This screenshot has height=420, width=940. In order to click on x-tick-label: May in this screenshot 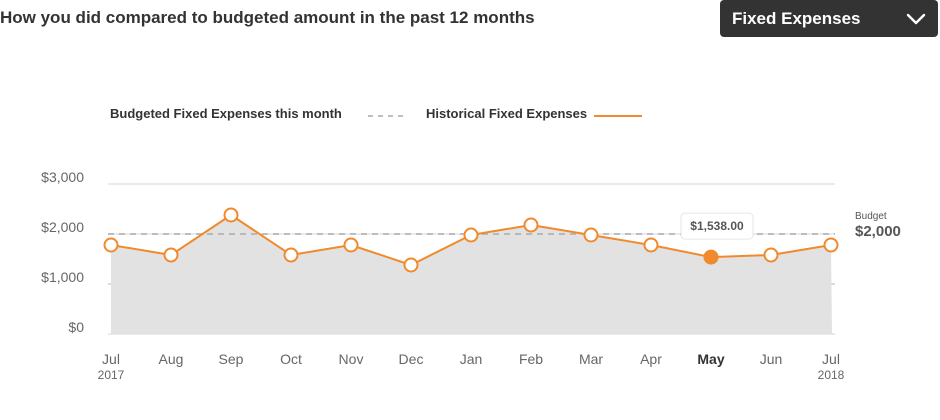, I will do `click(710, 359)`.